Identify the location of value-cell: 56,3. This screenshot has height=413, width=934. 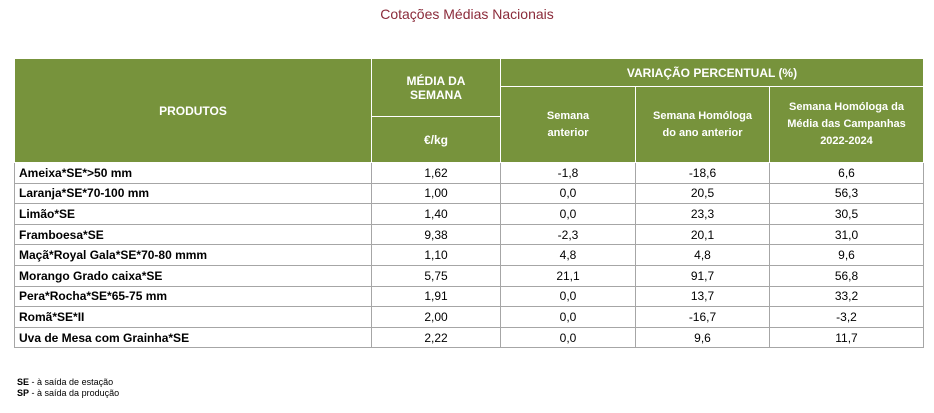
(846, 193).